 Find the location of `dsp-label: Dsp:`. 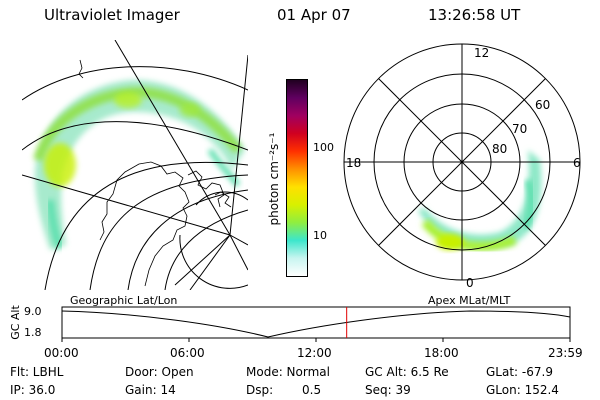

dsp-label: Dsp: is located at coordinates (260, 390).